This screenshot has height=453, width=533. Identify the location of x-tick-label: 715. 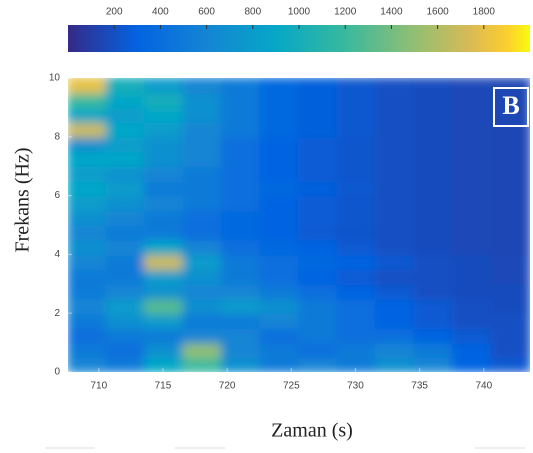
(163, 386).